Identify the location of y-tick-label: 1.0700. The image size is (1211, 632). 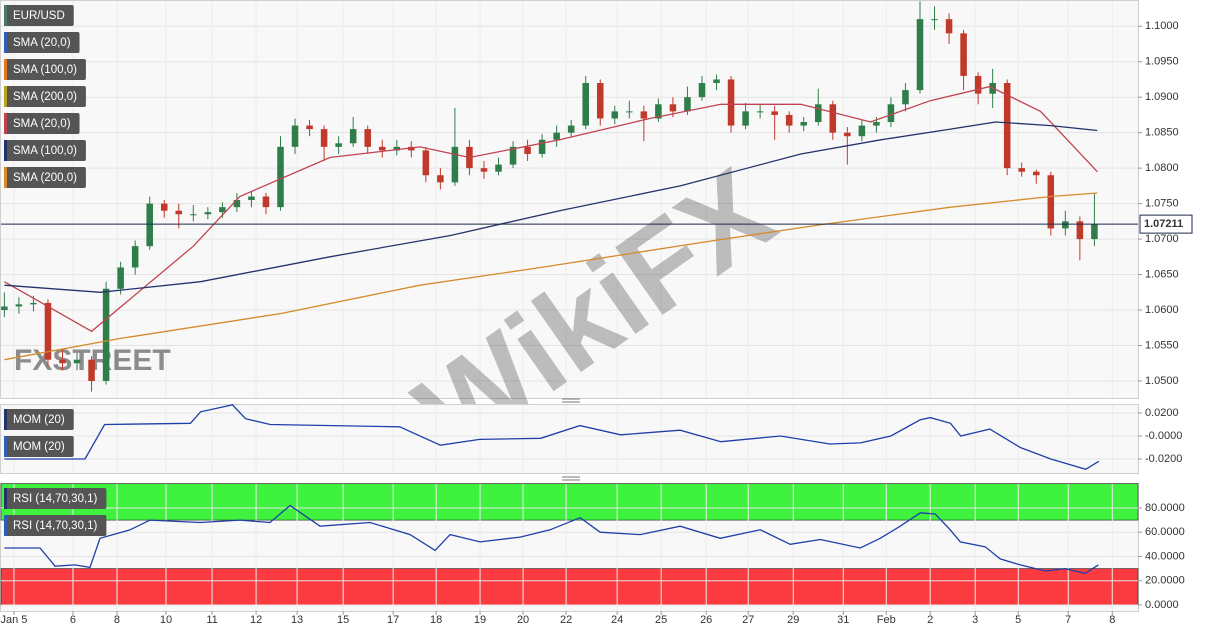
(1162, 239).